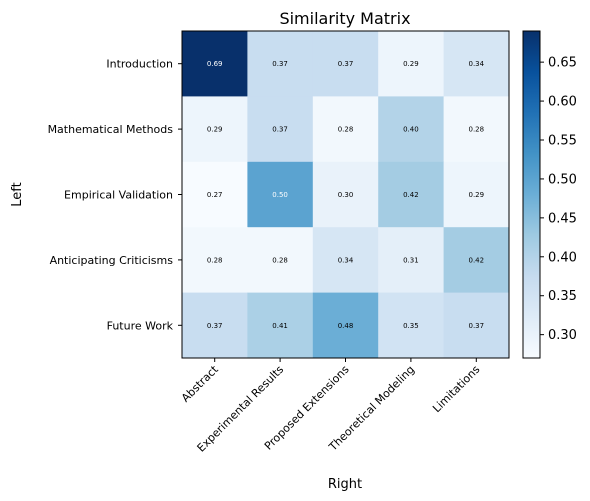 This screenshot has height=501, width=590. What do you see at coordinates (562, 102) in the screenshot?
I see `colorbar-tick-label: 0.60` at bounding box center [562, 102].